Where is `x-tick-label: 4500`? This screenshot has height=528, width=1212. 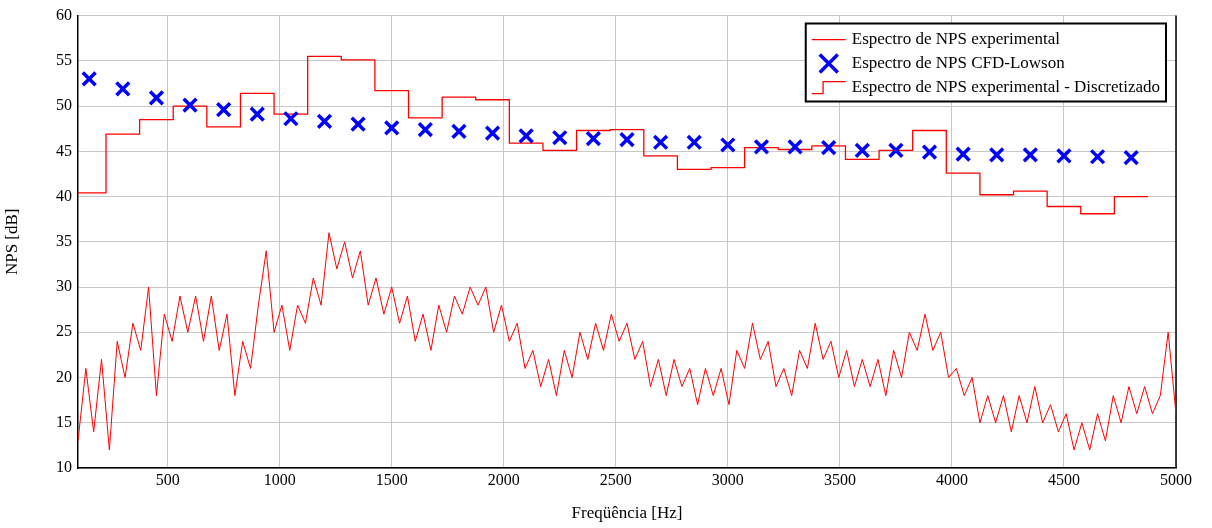 x-tick-label: 4500 is located at coordinates (1063, 479).